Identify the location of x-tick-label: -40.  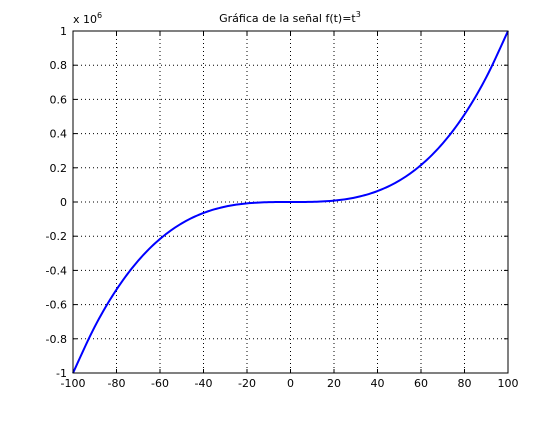
(204, 383).